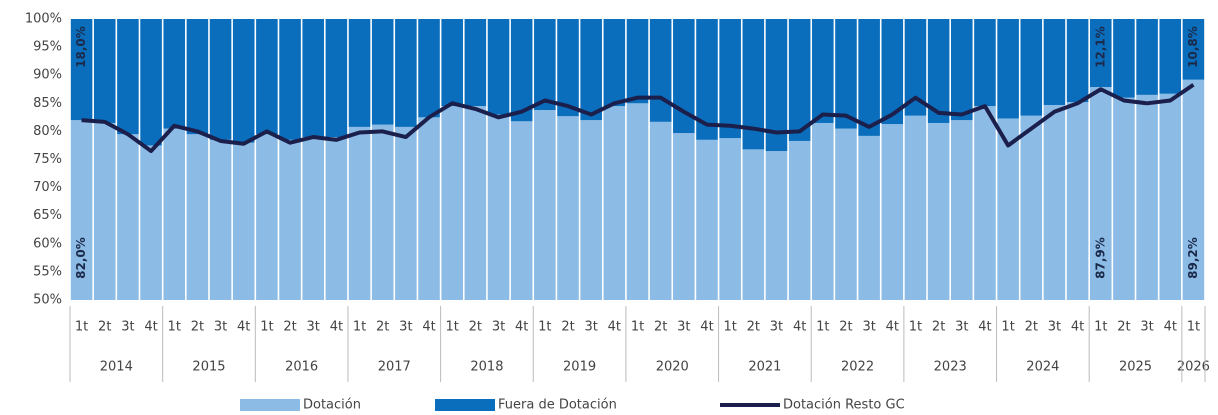 The height and width of the screenshot is (415, 1218). Describe the element at coordinates (1135, 367) in the screenshot. I see `year-label: 2025` at that location.